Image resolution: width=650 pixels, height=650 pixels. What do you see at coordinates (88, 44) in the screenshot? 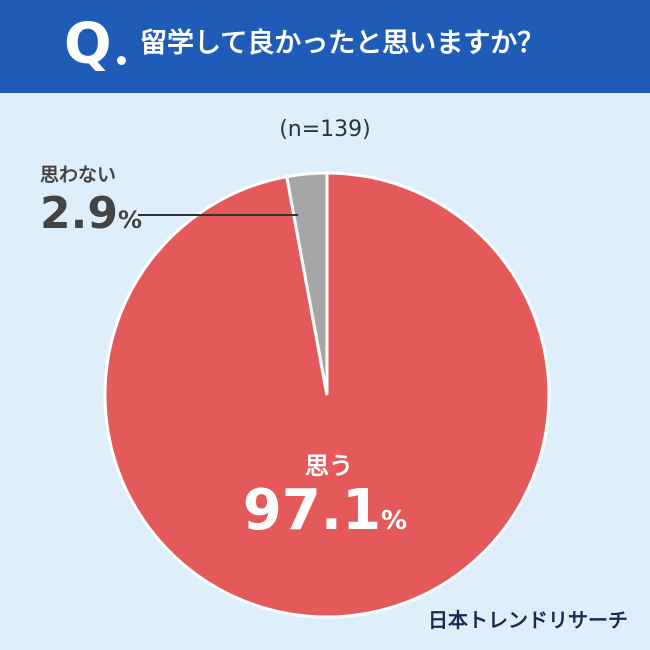
I see `q-letter: Q` at bounding box center [88, 44].